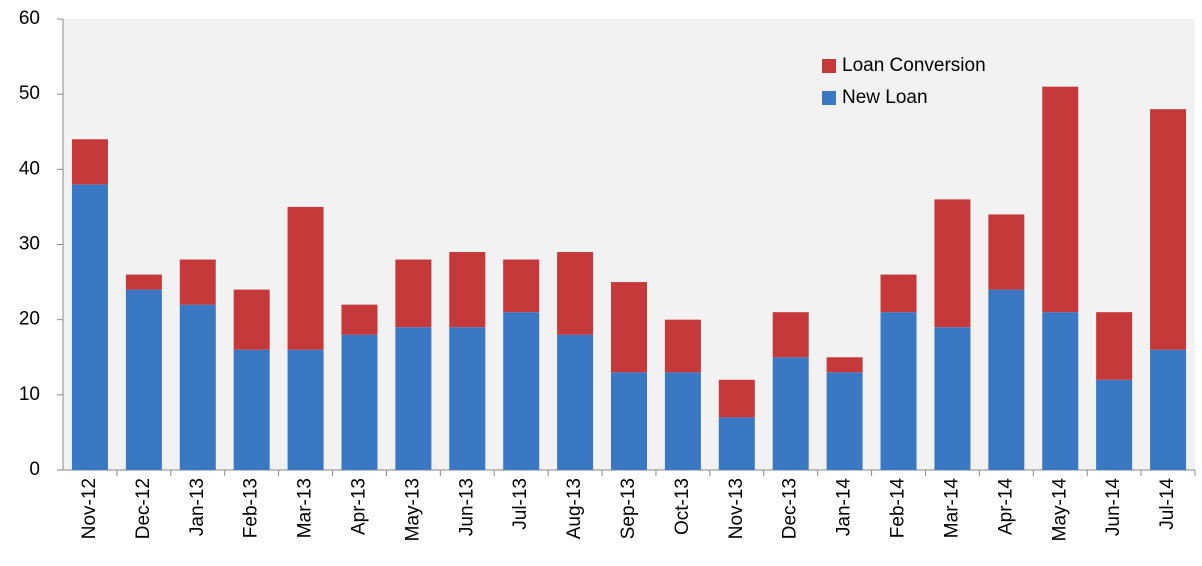 The image size is (1202, 566). I want to click on x-tick-label: Jan-13, so click(197, 507).